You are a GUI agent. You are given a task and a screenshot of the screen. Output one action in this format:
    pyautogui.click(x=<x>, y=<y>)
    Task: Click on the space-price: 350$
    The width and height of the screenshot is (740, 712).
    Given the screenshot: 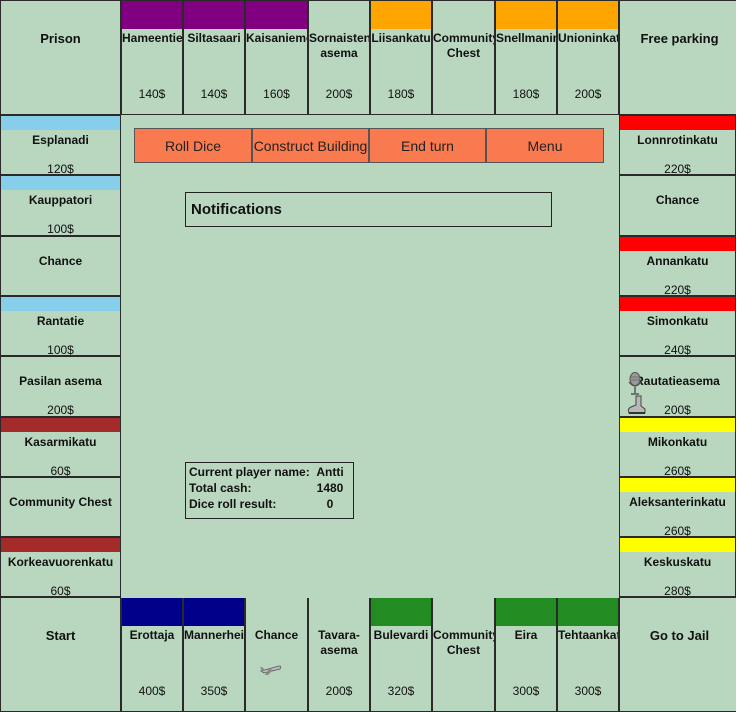 What is the action you would take?
    pyautogui.click(x=214, y=691)
    